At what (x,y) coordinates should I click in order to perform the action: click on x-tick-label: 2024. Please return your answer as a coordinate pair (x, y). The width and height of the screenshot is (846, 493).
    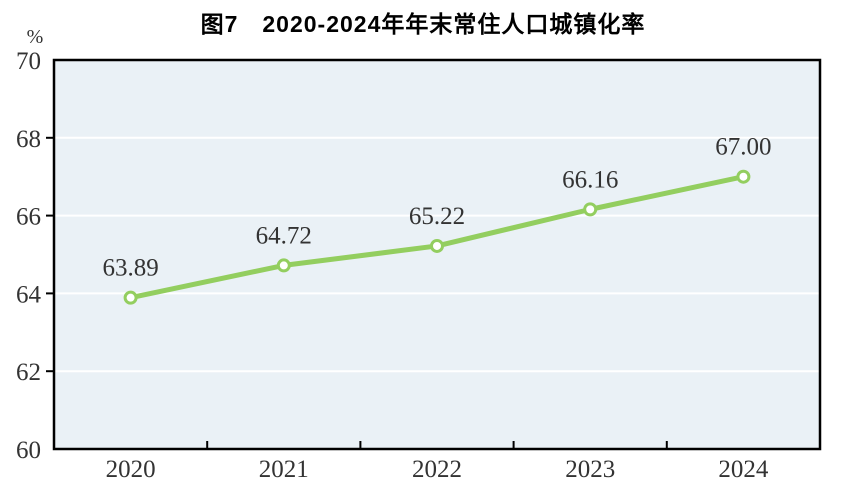
    Looking at the image, I should click on (743, 469).